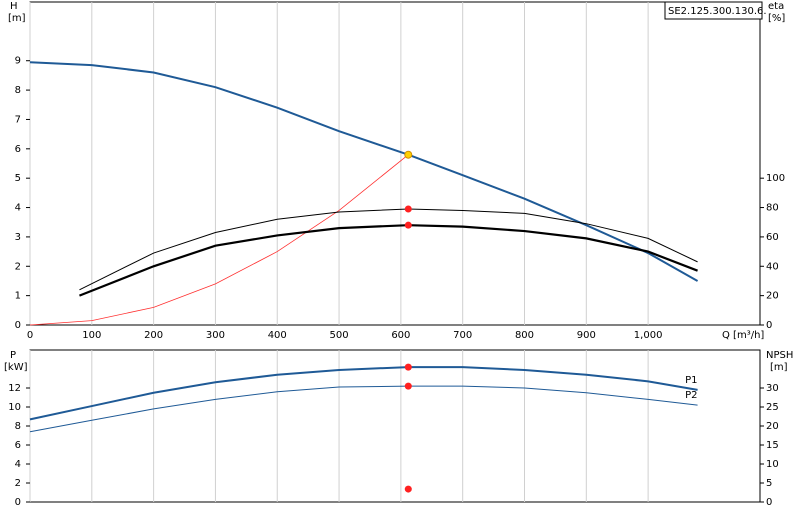 This screenshot has width=800, height=520. What do you see at coordinates (772, 445) in the screenshot?
I see `y2-tick-label: 15` at bounding box center [772, 445].